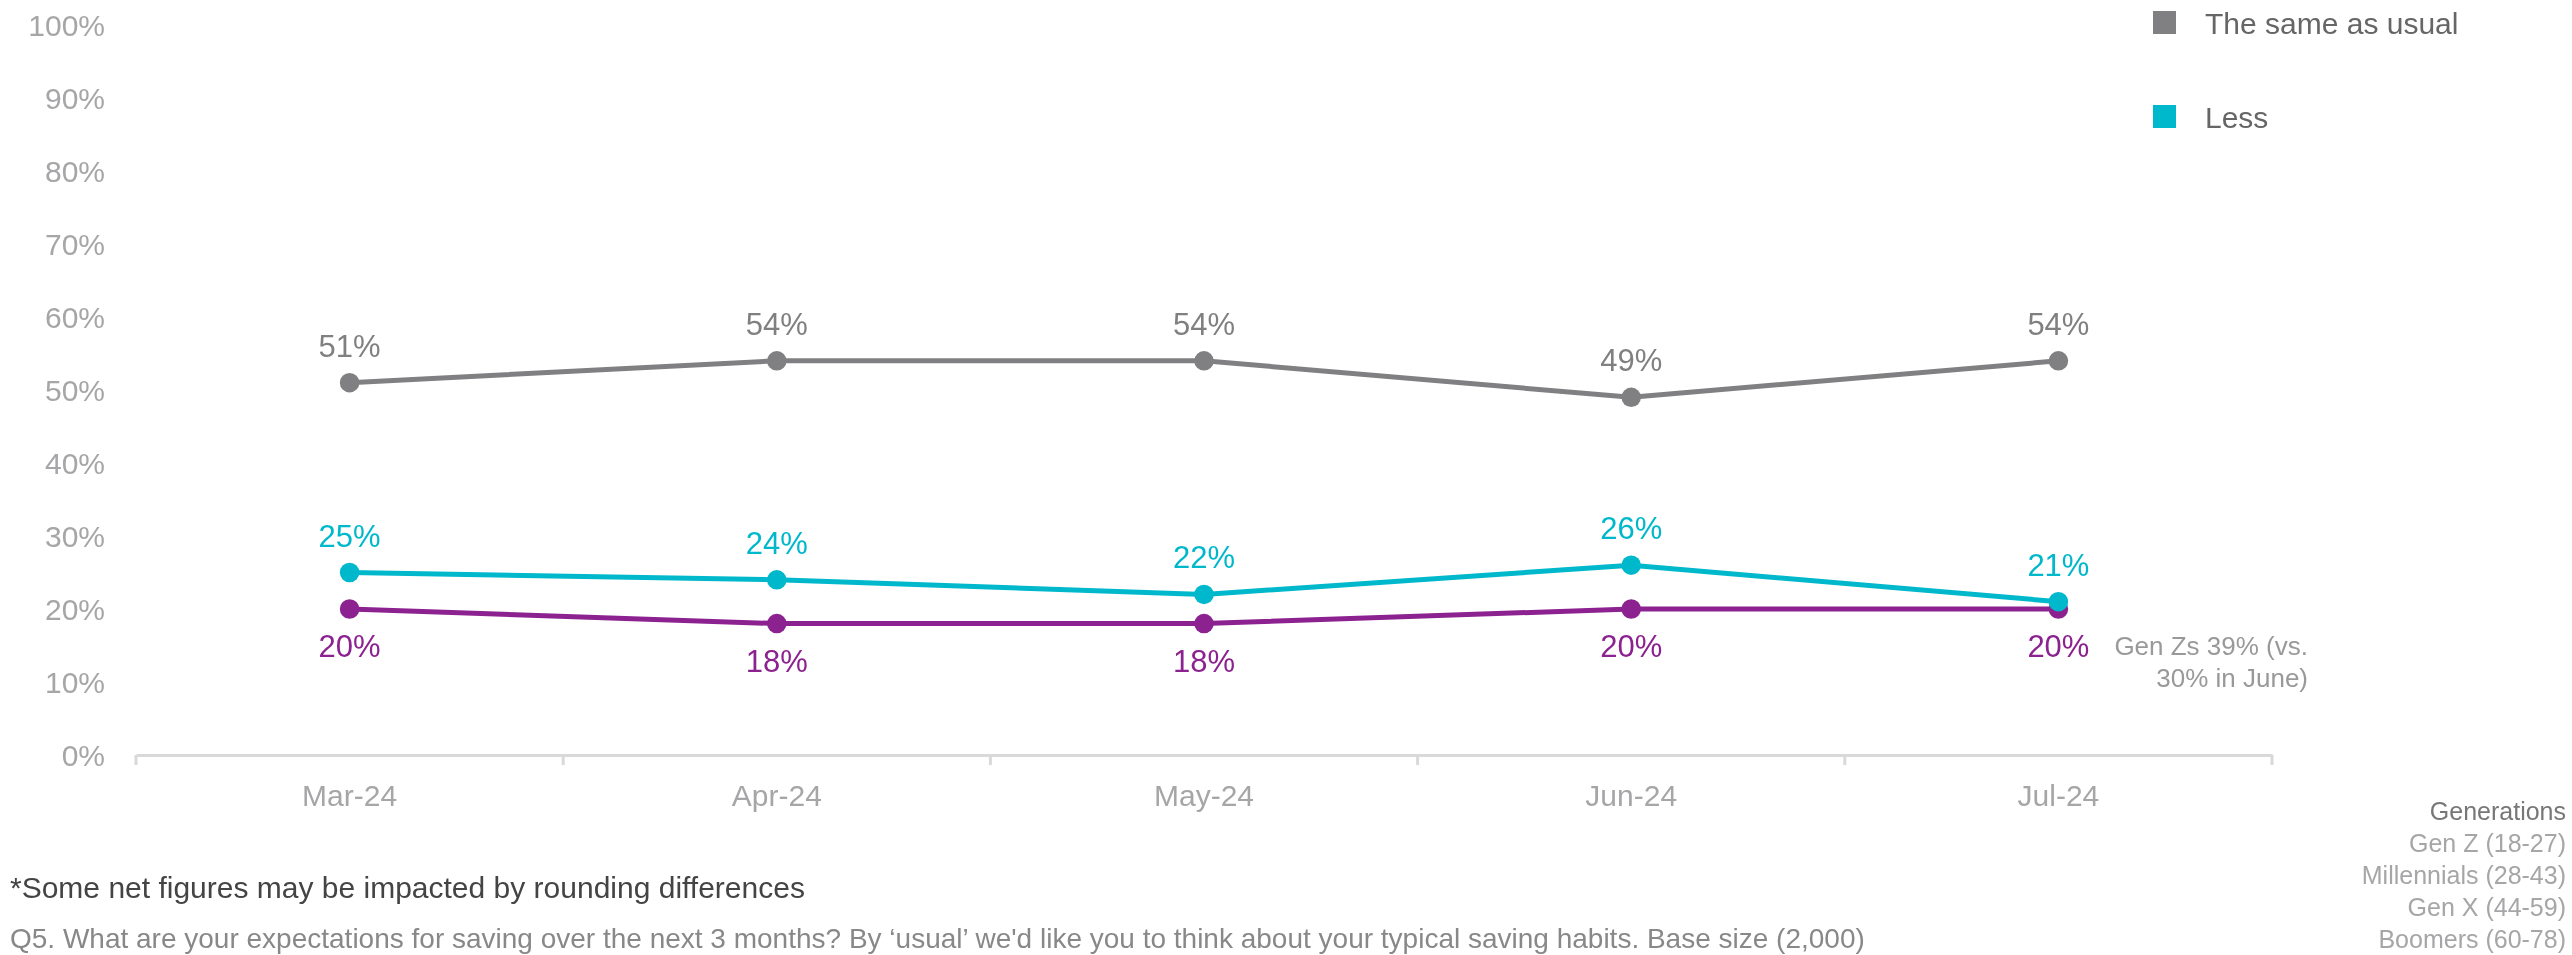  I want to click on y-tick-label: 80%, so click(74, 171).